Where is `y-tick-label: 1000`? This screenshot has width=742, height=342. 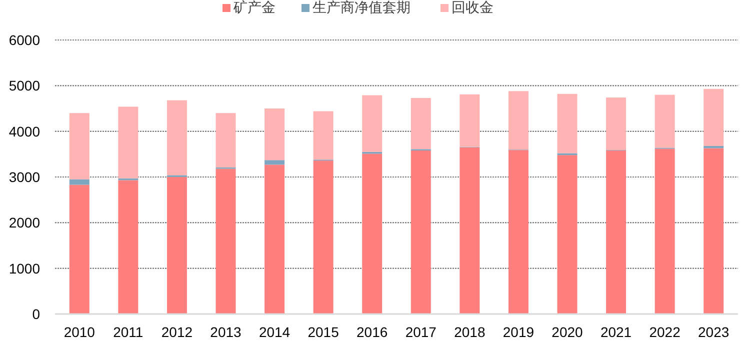 y-tick-label: 1000 is located at coordinates (24, 268).